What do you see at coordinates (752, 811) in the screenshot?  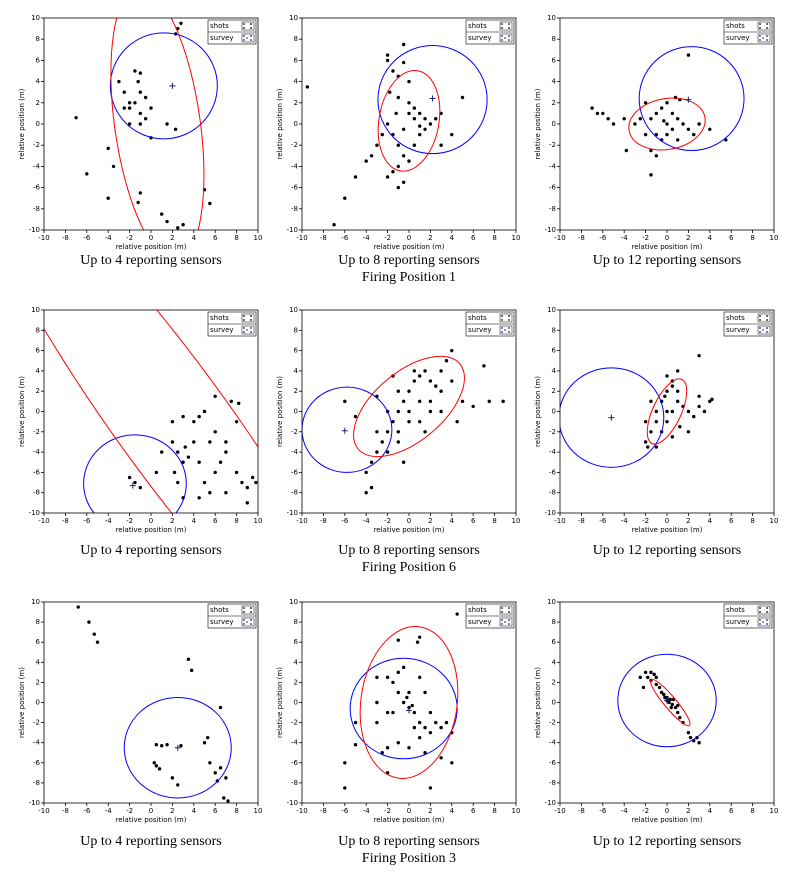 I see `x-tick-label: 8` at bounding box center [752, 811].